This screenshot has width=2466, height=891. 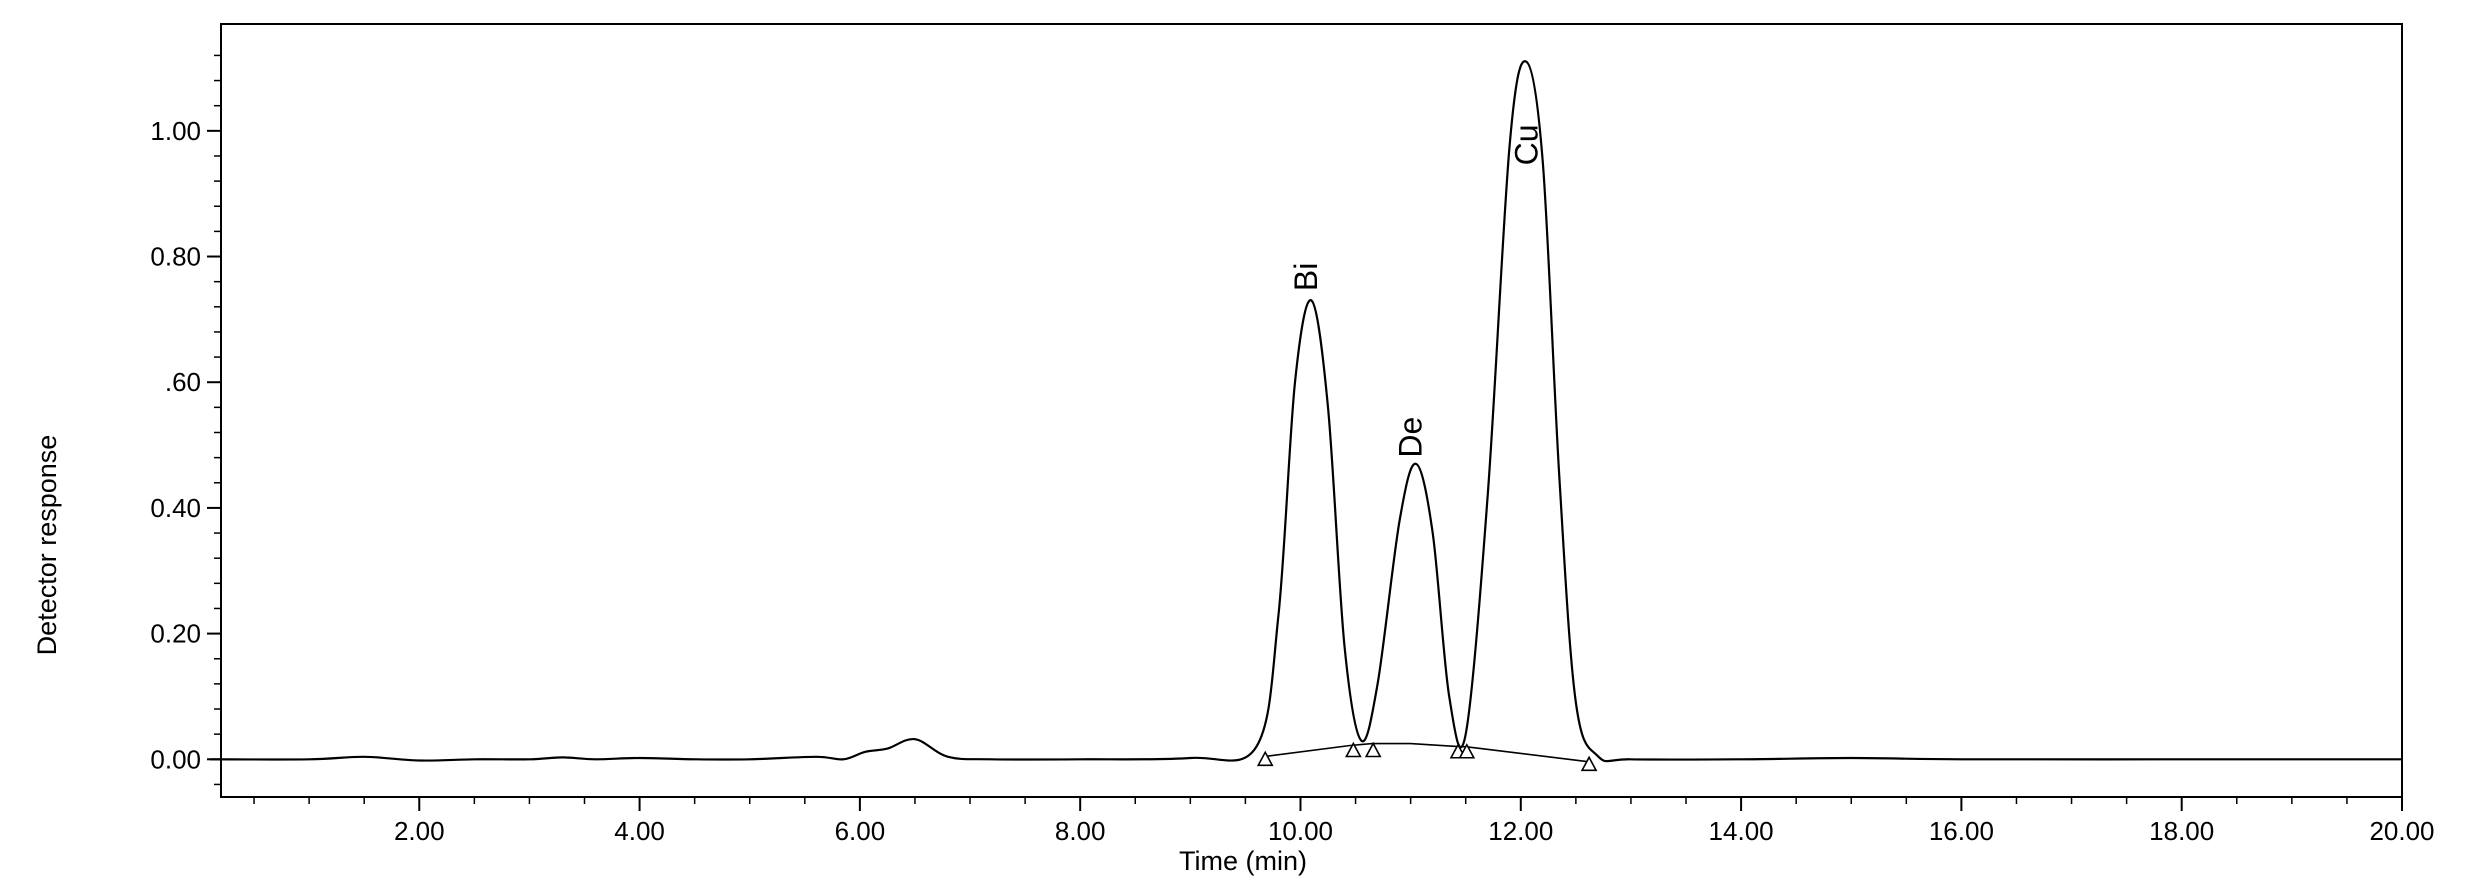 I want to click on x-tick-label: 4.00, so click(x=639, y=831).